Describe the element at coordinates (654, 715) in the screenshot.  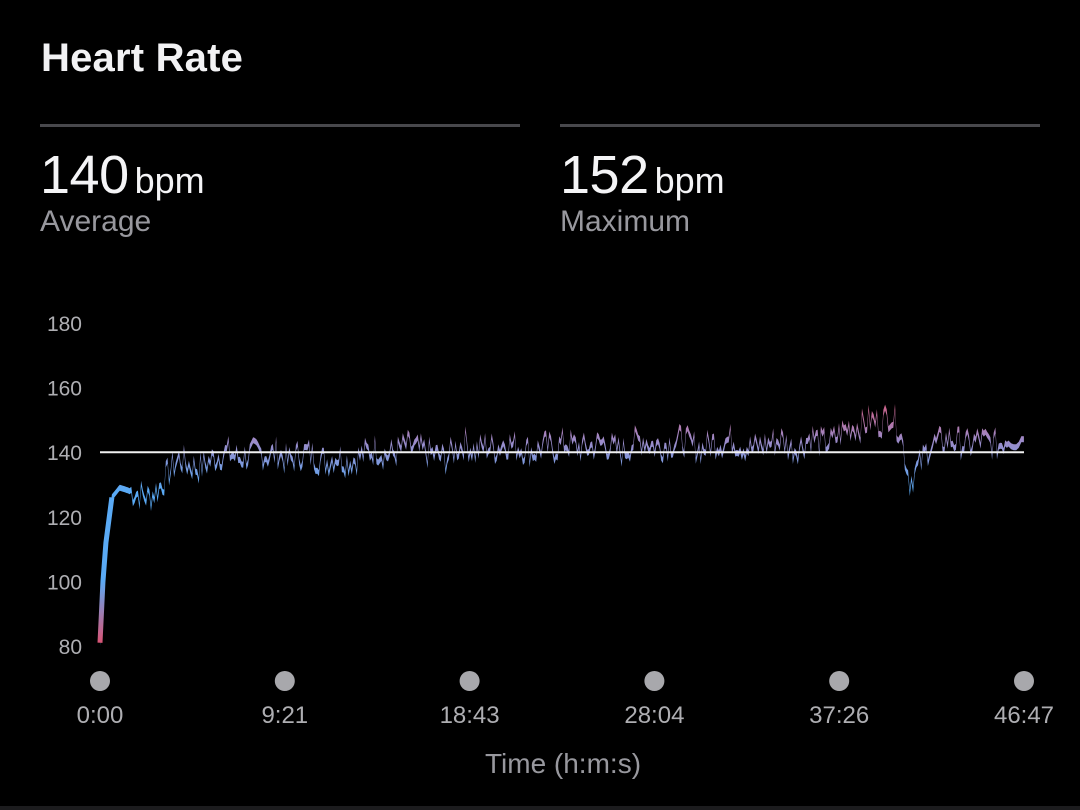
I see `x-tick-label: 28:04` at that location.